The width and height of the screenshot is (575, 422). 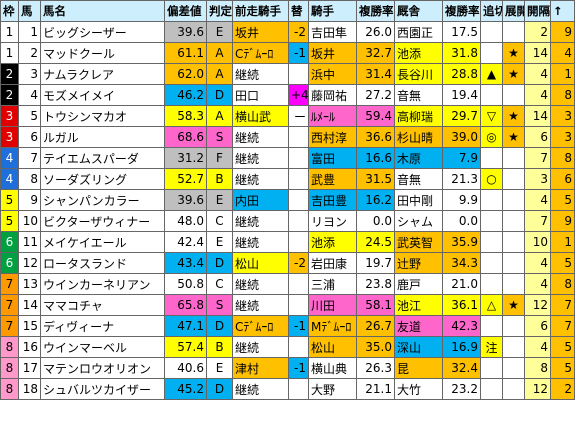 I want to click on frame-cell: 3, so click(x=9, y=137).